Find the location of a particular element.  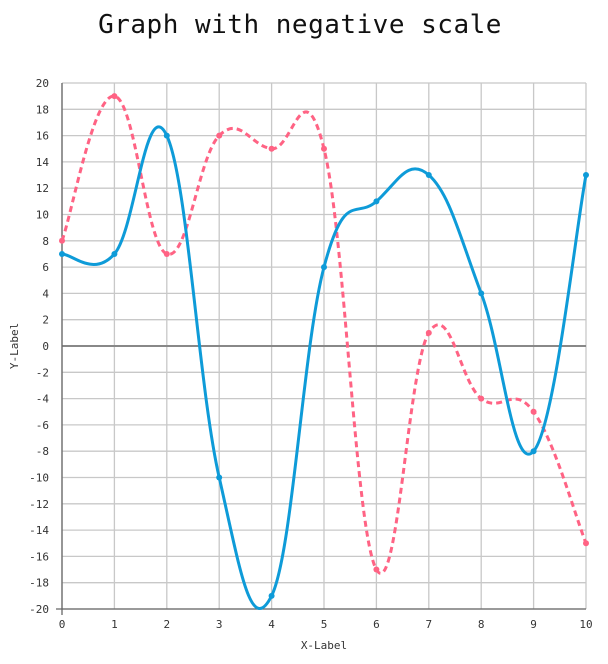

x-tick-label: 3 is located at coordinates (219, 624).